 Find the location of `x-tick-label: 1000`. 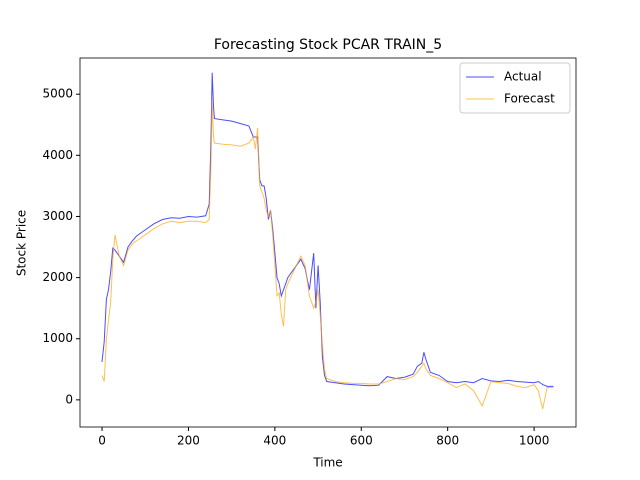

x-tick-label: 1000 is located at coordinates (534, 441).